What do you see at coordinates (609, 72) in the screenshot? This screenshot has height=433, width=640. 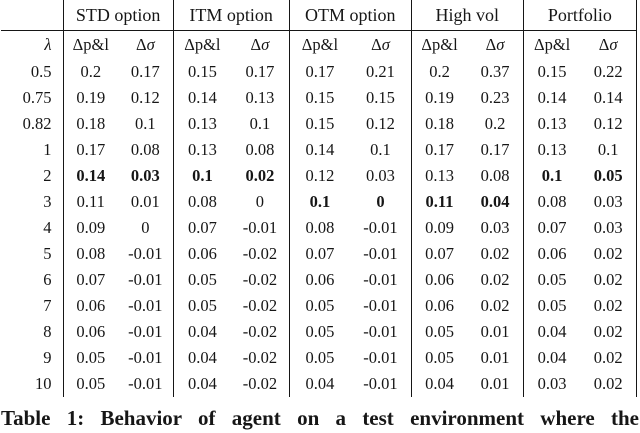 I see `value-cell: 0.22` at bounding box center [609, 72].